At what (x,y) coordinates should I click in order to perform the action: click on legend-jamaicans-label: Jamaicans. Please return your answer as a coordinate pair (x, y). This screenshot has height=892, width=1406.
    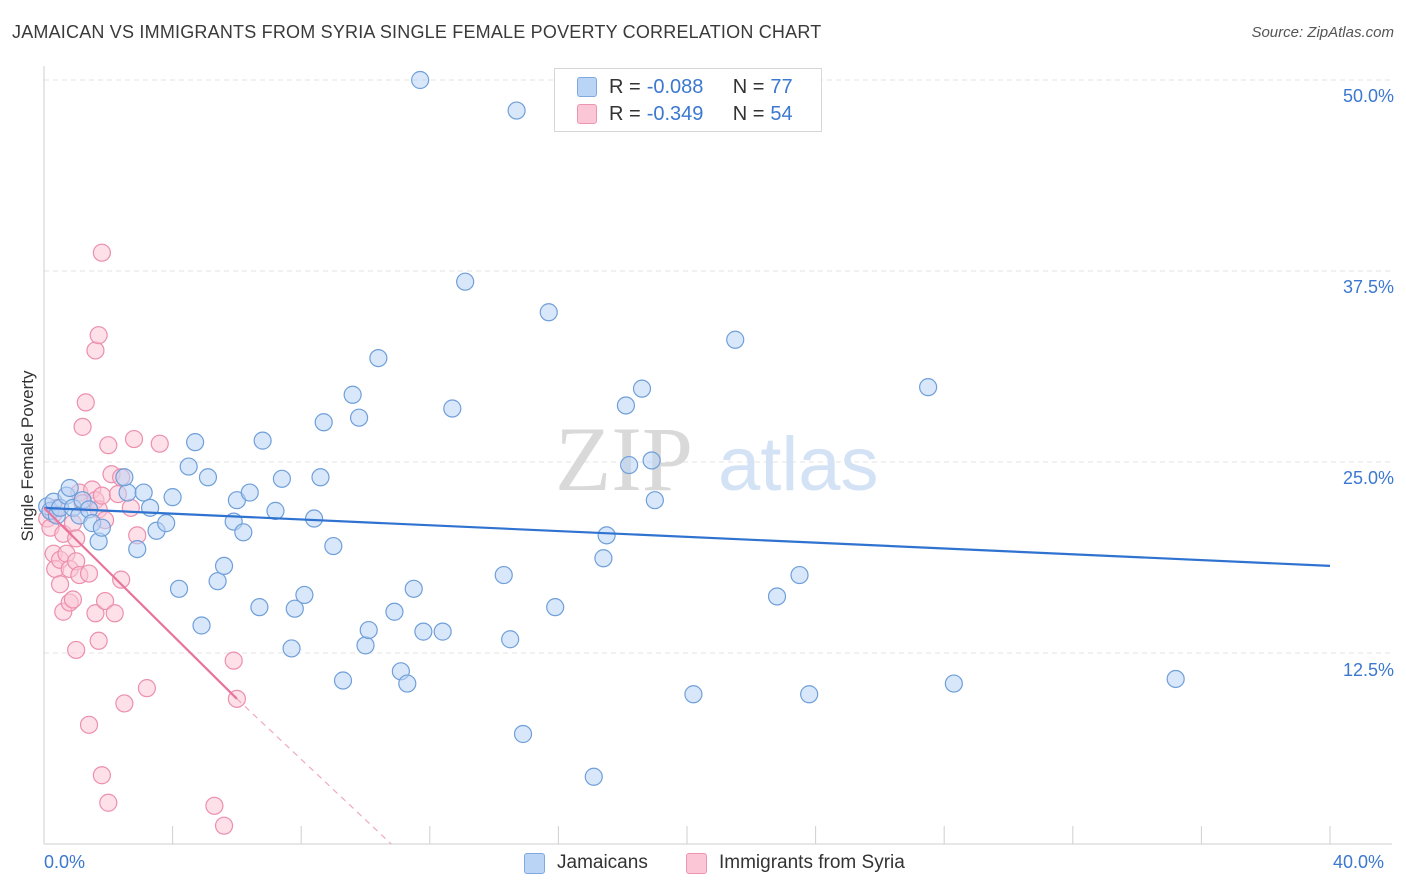
    Looking at the image, I should click on (602, 862).